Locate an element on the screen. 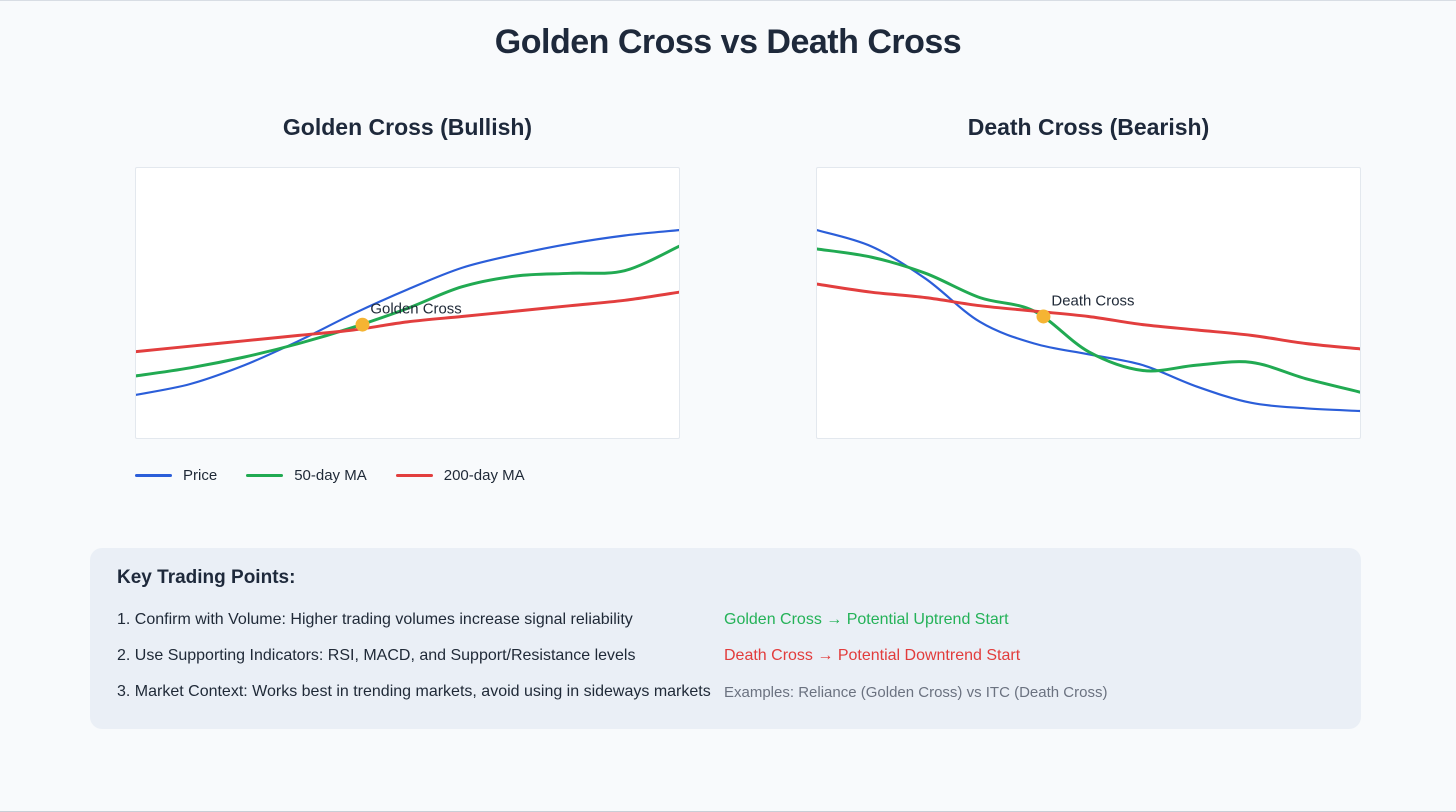  death-cross-chart: Death Cross is located at coordinates (1088, 321).